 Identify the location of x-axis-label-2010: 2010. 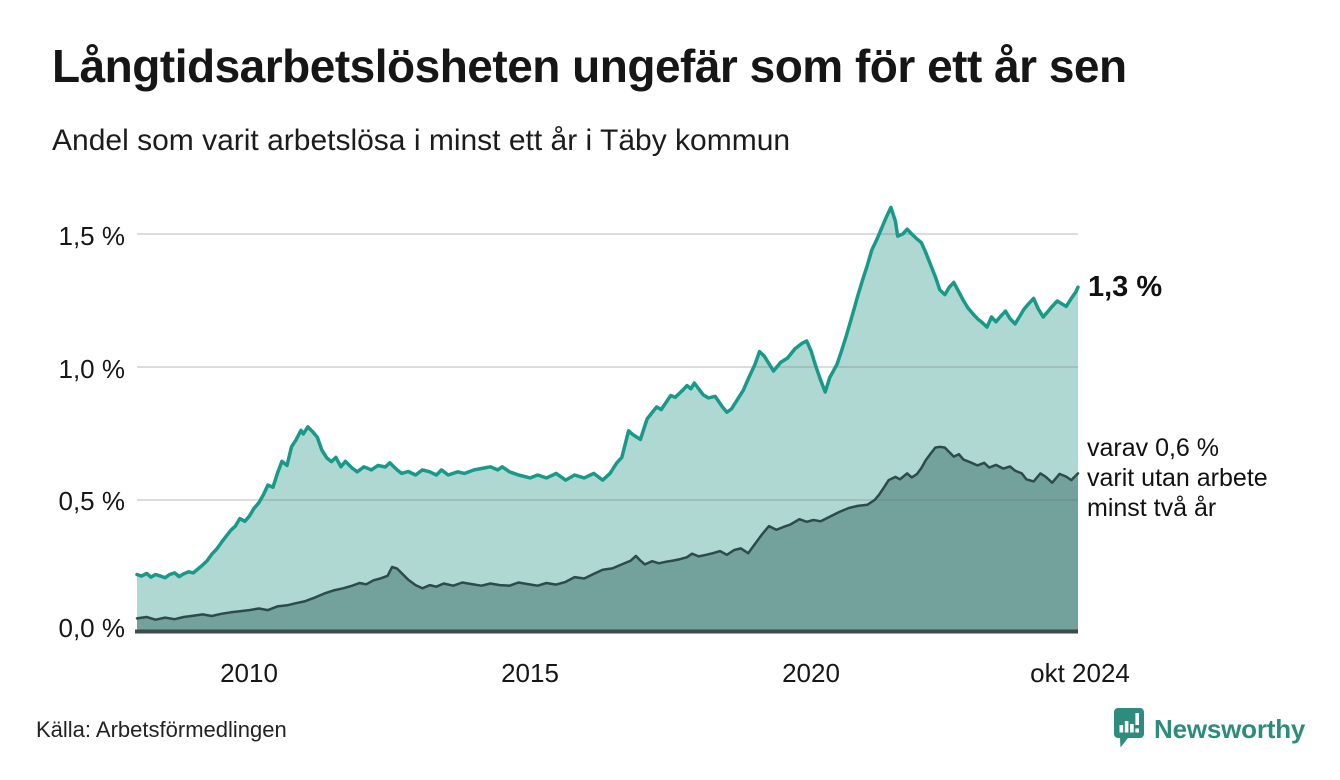
(249, 673).